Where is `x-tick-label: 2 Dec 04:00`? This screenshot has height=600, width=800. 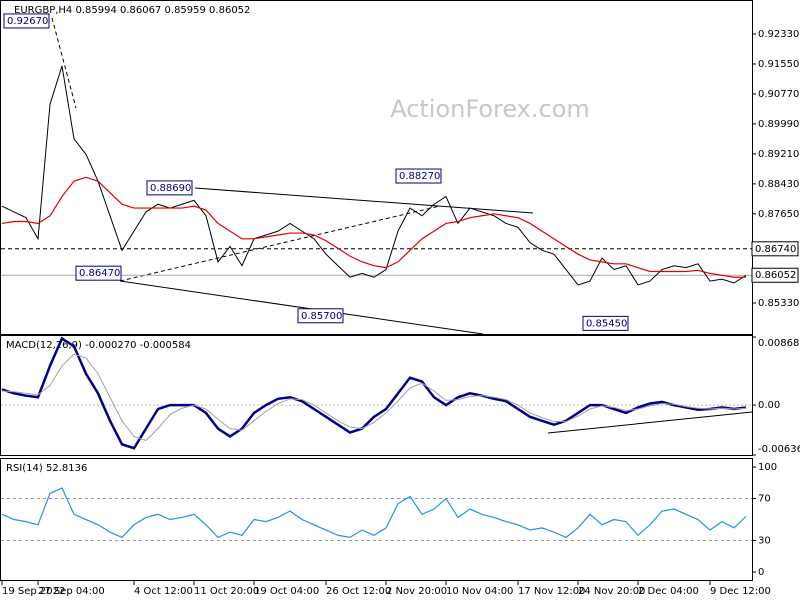
x-tick-label: 2 Dec 04:00 is located at coordinates (668, 591).